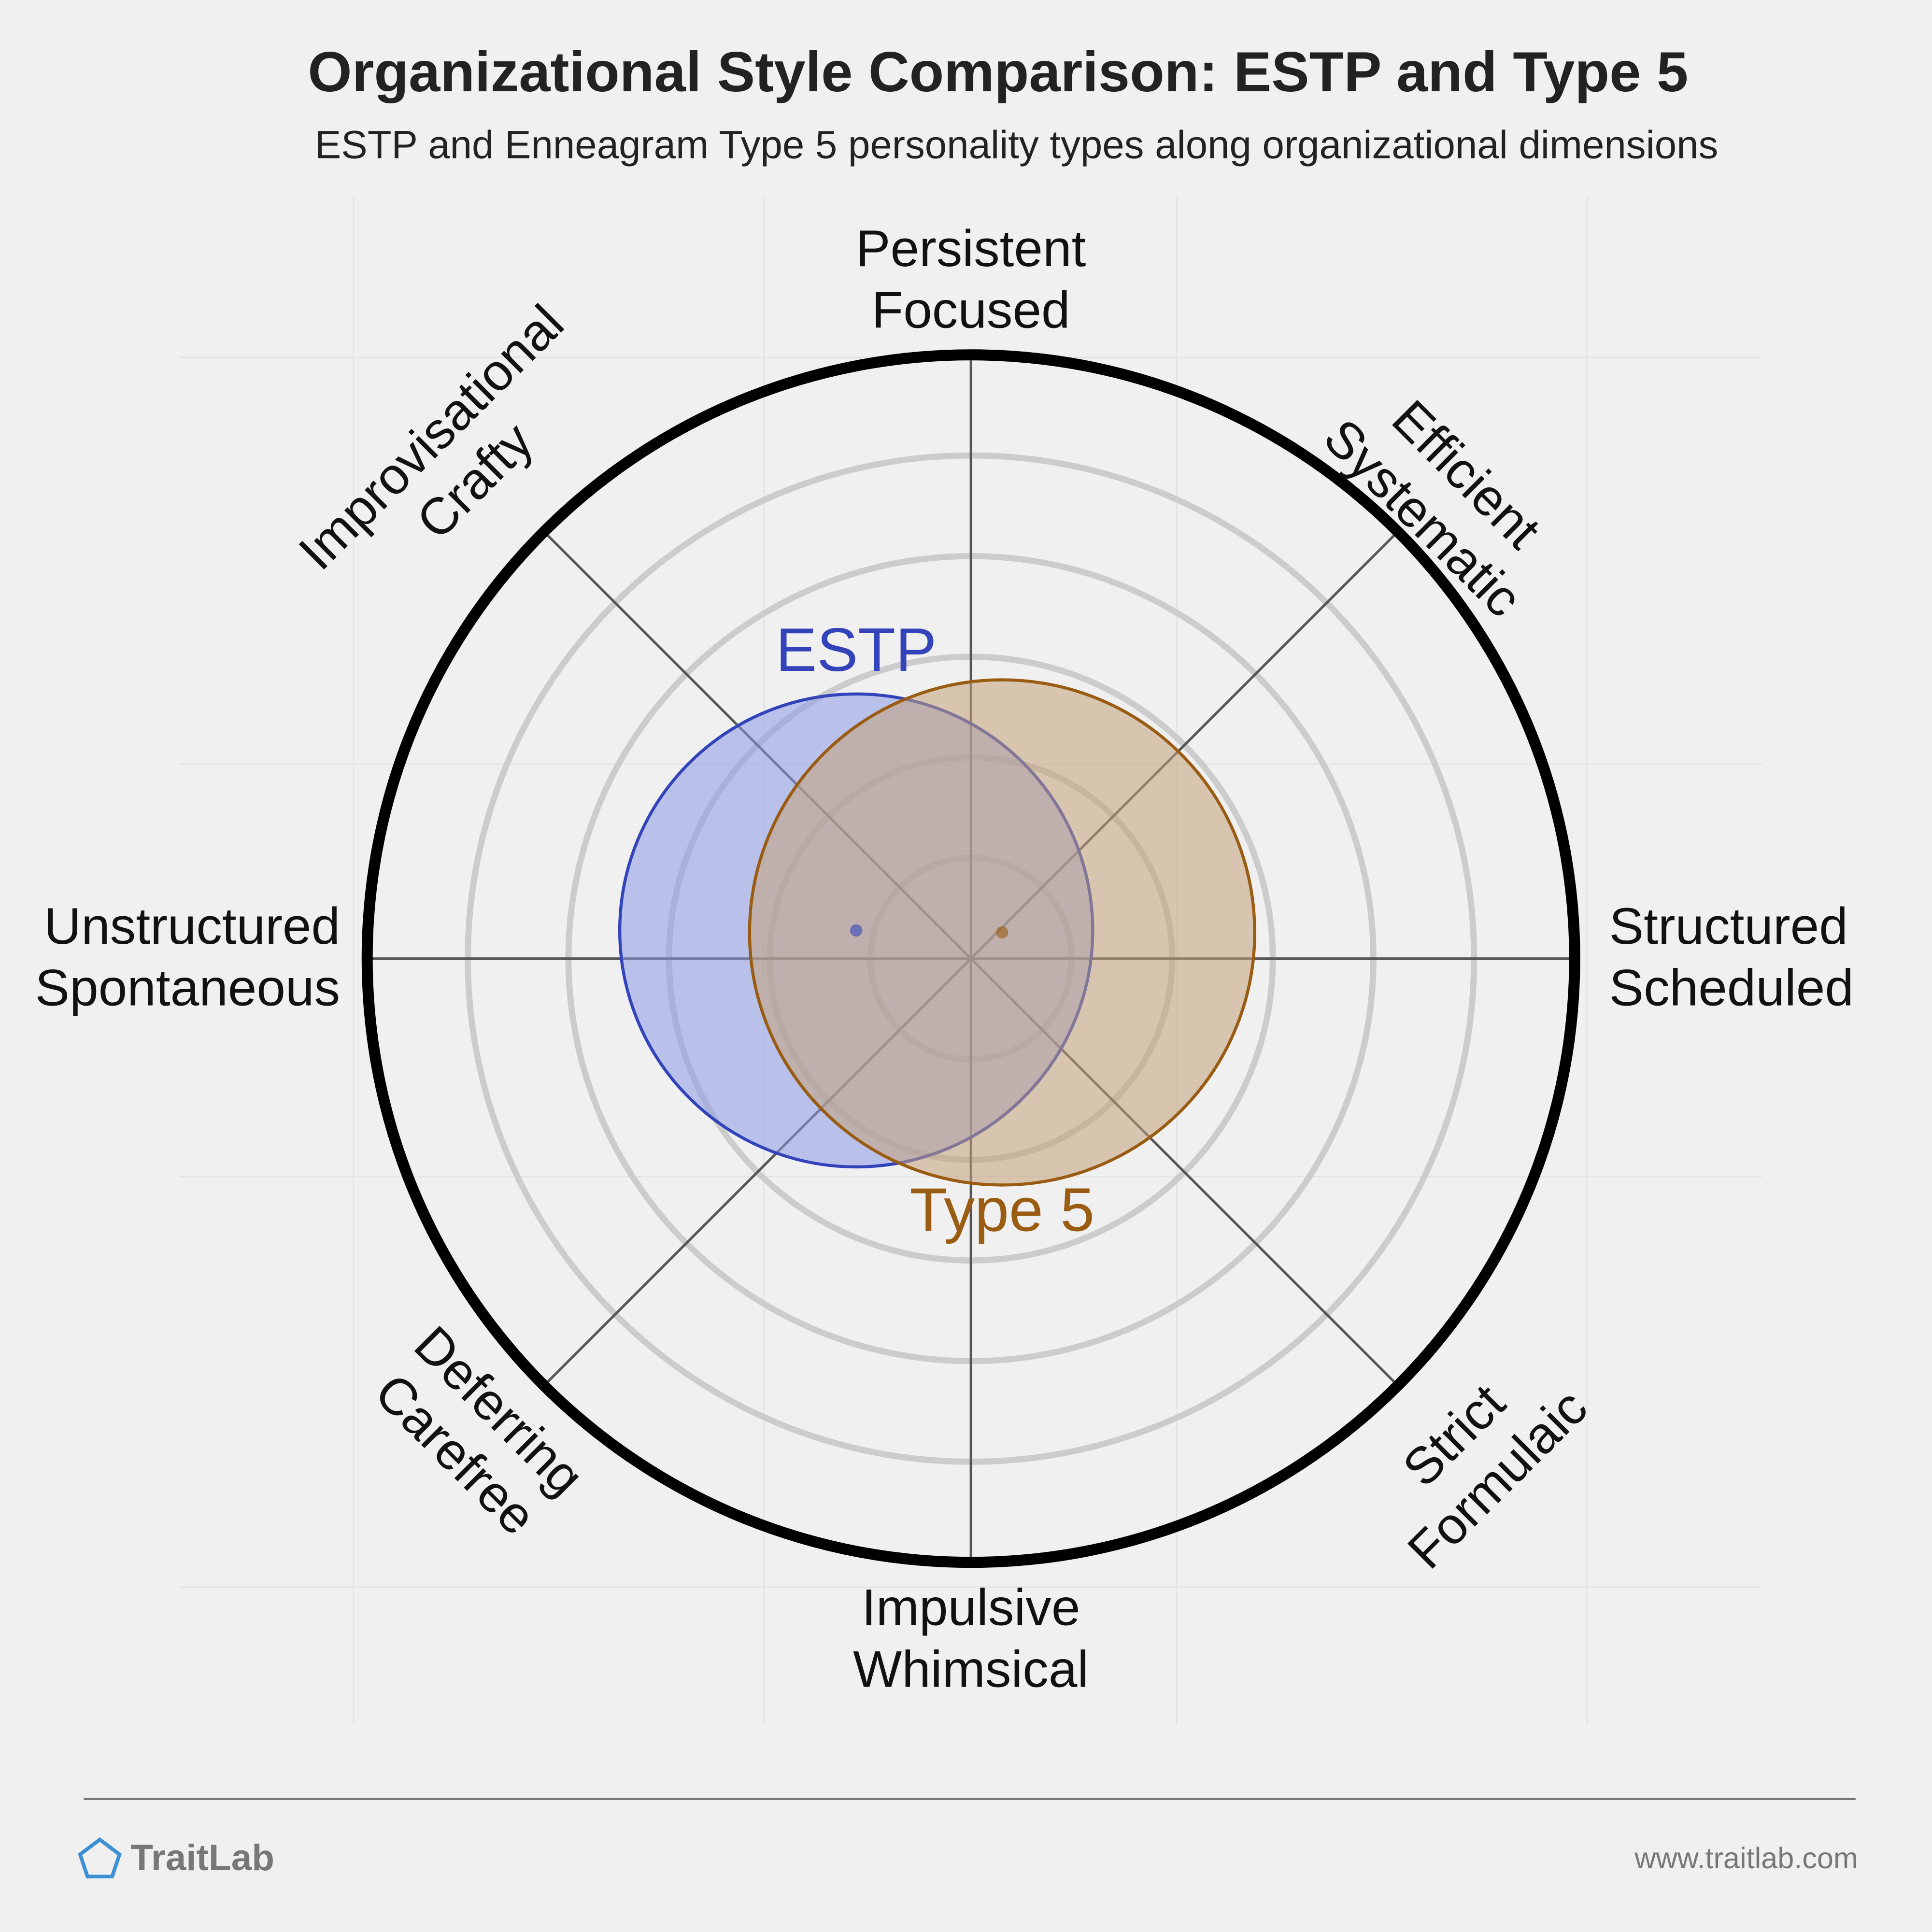  Describe the element at coordinates (100, 1858) in the screenshot. I see `logo-icon` at that location.